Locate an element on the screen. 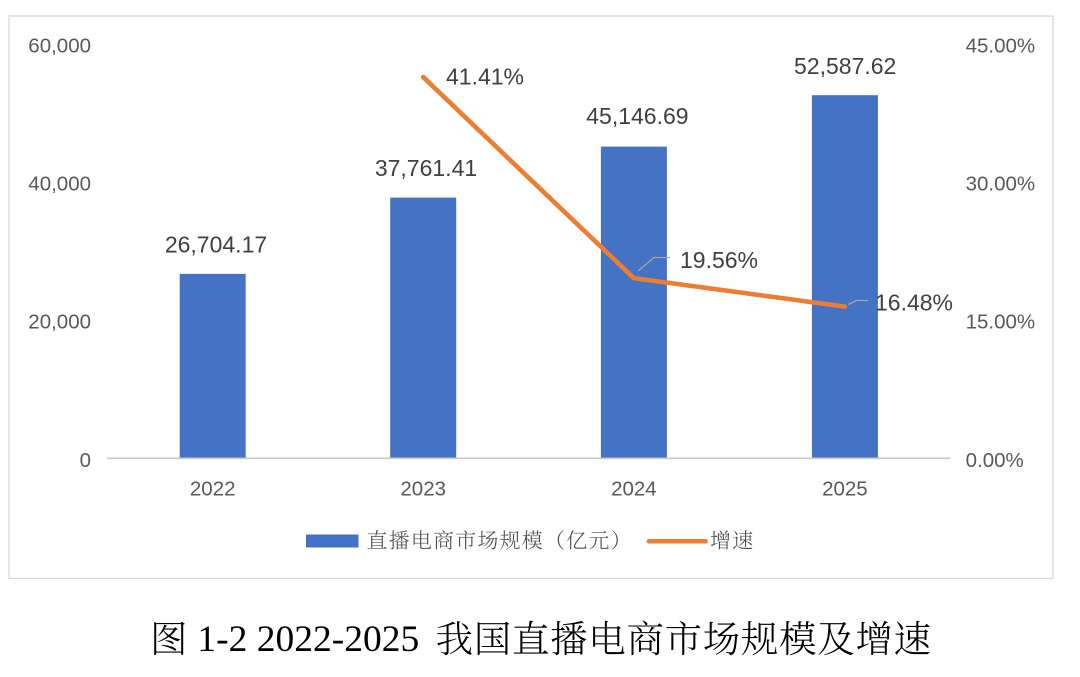 The image size is (1080, 677). svg-text: 40,000 is located at coordinates (59, 183).